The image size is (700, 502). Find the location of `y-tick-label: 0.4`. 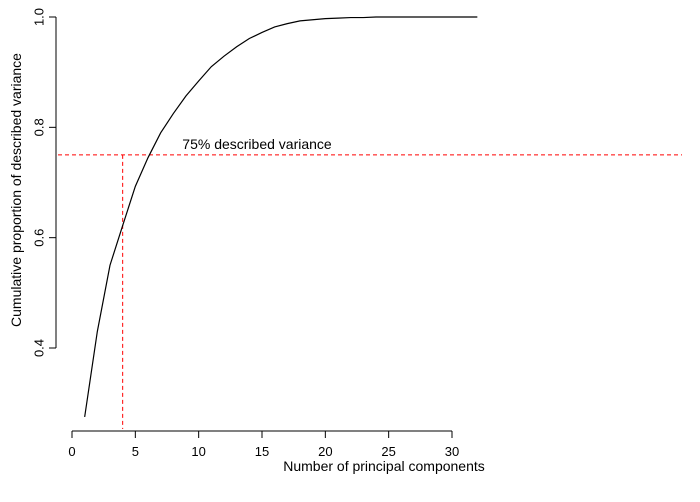

y-tick-label: 0.4 is located at coordinates (39, 348).